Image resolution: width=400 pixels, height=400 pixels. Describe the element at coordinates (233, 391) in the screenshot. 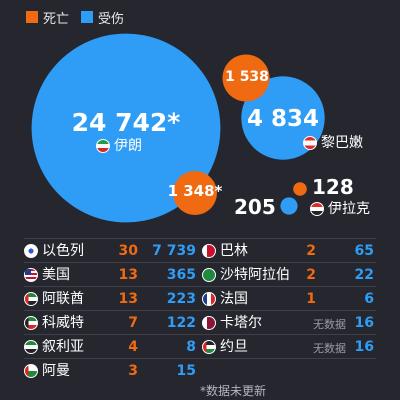

I see `footnote: *数据未更新` at that location.